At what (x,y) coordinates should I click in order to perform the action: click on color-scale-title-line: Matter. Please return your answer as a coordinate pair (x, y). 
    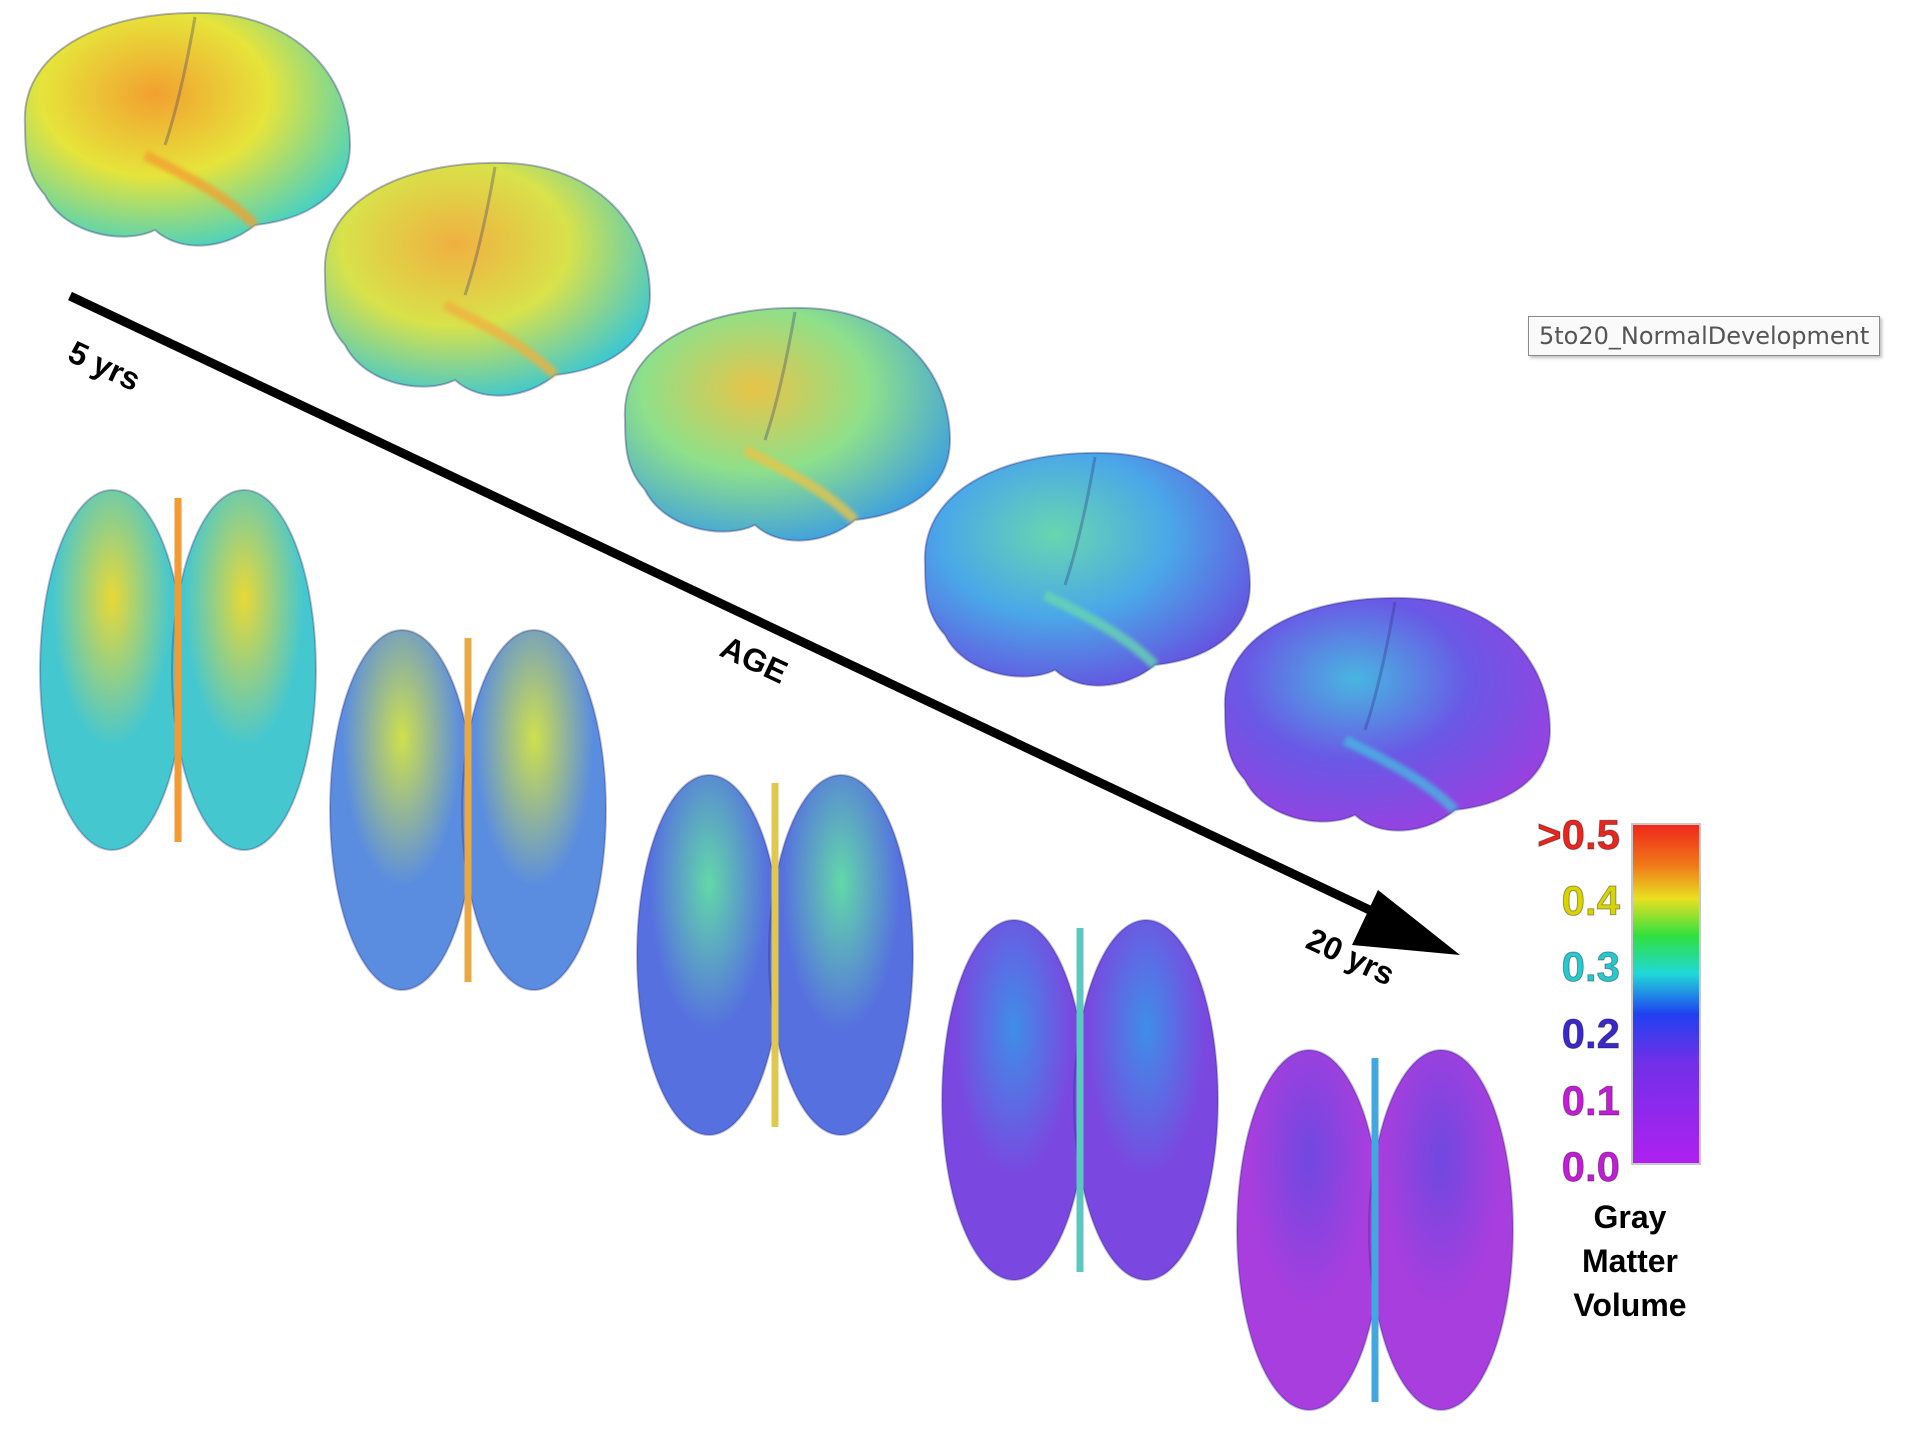
    Looking at the image, I should click on (1629, 1261).